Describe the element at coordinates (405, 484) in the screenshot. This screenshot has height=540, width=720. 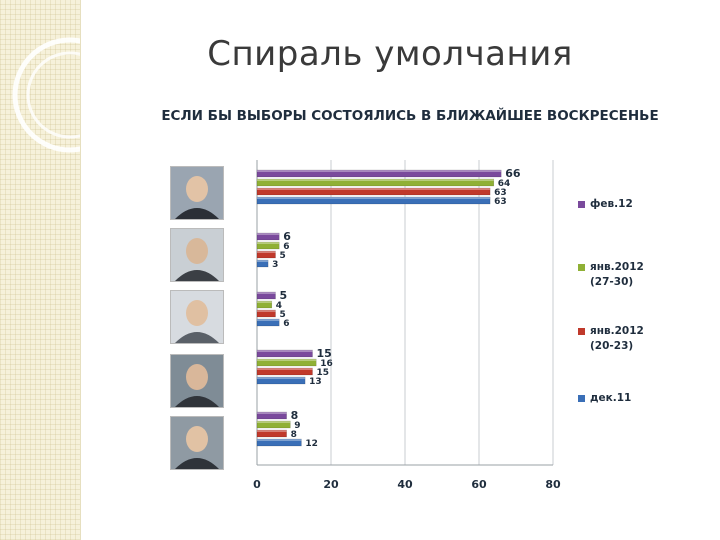
I see `x-tick-label: 40` at that location.